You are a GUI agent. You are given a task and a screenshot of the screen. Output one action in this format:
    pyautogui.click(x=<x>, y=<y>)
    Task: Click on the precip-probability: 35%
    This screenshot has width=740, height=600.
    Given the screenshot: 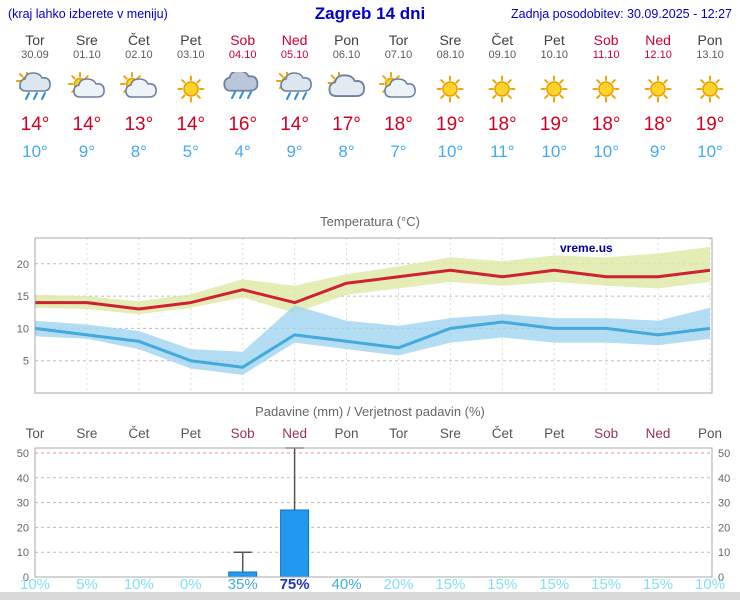 What is the action you would take?
    pyautogui.click(x=242, y=584)
    